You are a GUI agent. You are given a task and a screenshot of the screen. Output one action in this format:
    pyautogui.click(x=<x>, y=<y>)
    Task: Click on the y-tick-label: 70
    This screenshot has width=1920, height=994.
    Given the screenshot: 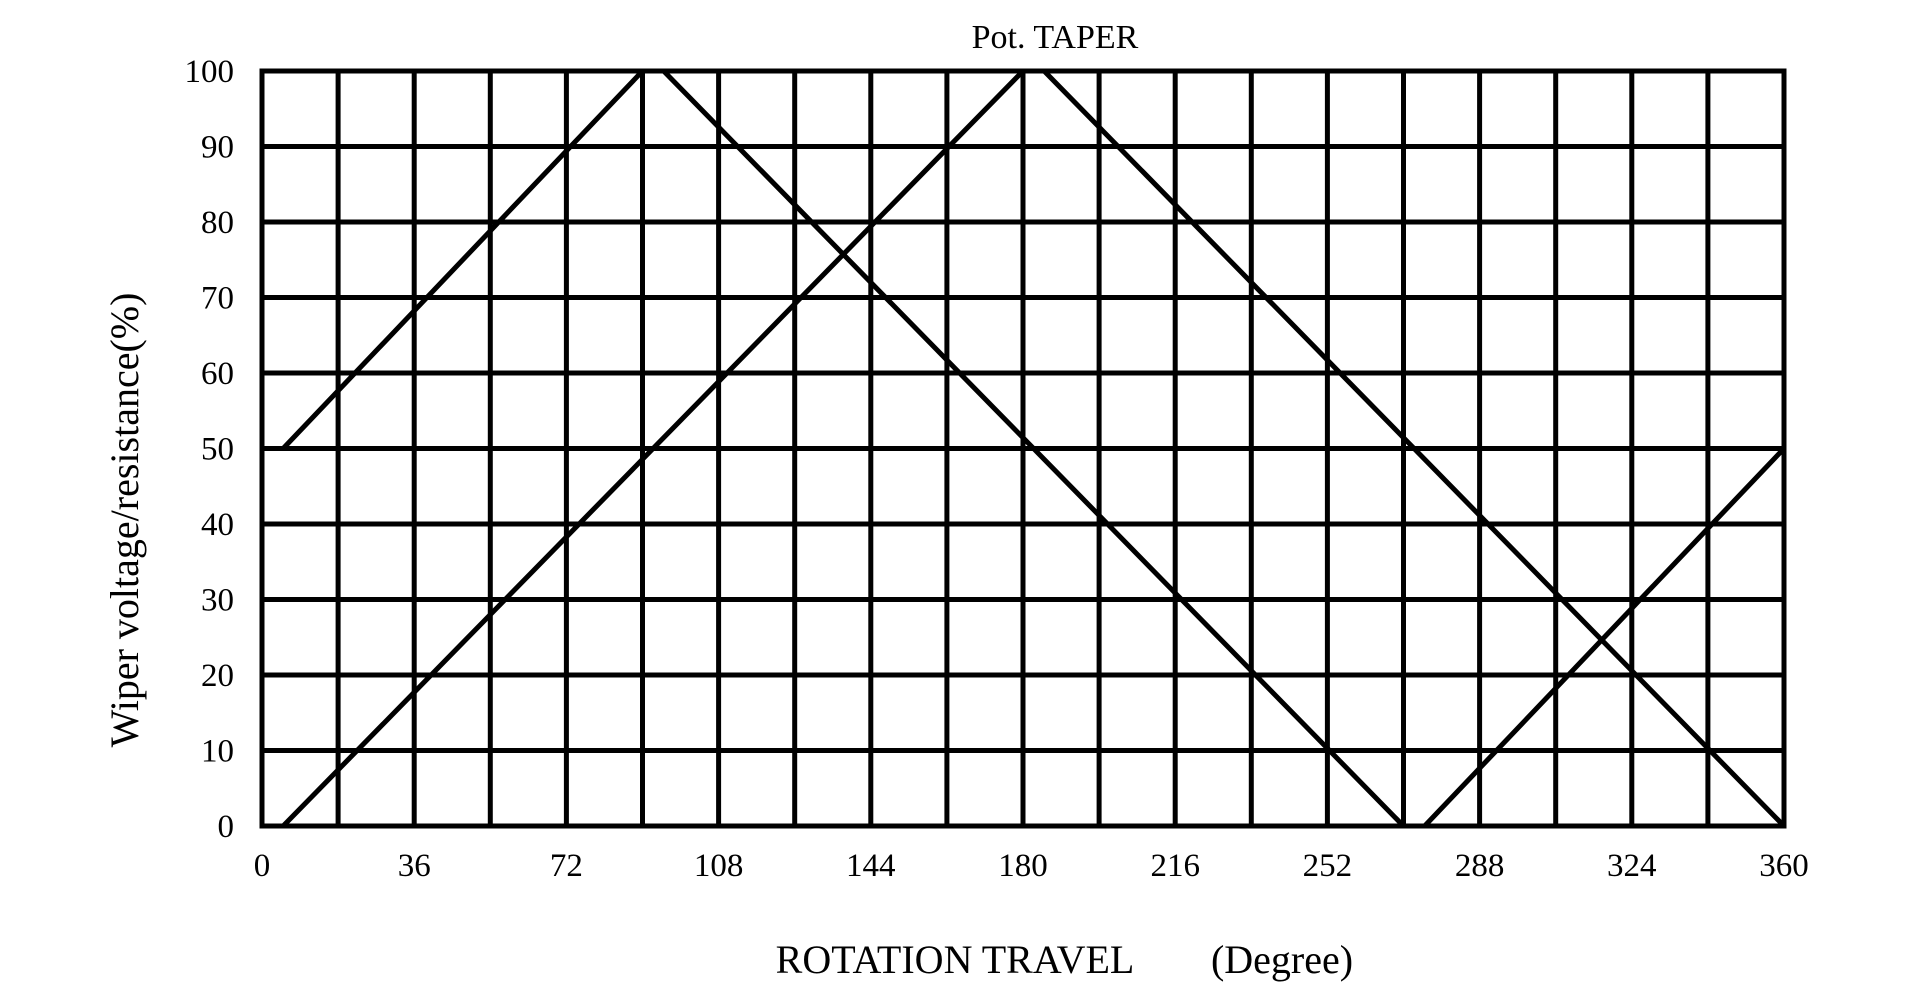 What is the action you would take?
    pyautogui.click(x=217, y=299)
    